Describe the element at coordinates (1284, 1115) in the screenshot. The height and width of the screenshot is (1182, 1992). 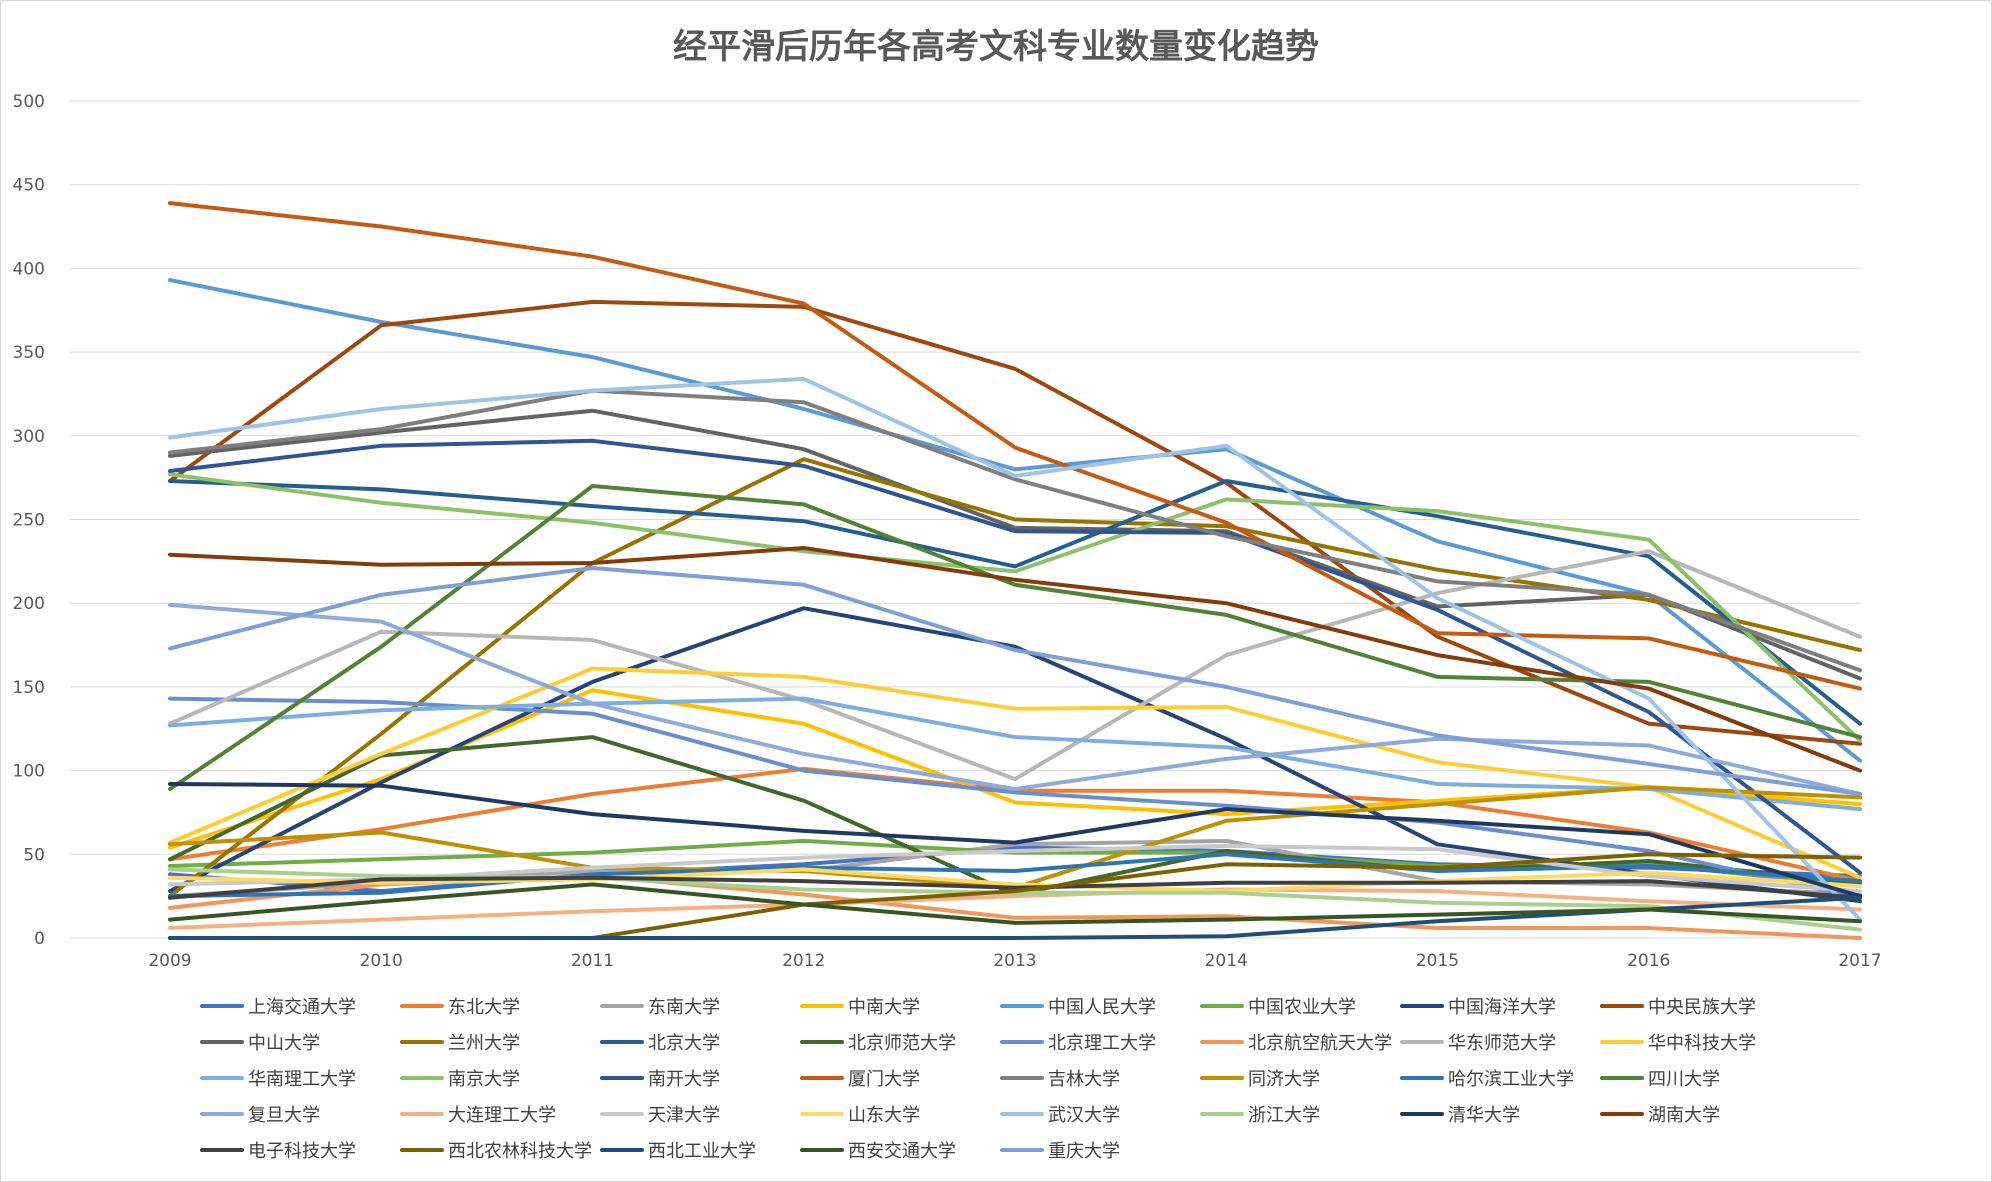
I see `legend-label: 浙江大学` at that location.